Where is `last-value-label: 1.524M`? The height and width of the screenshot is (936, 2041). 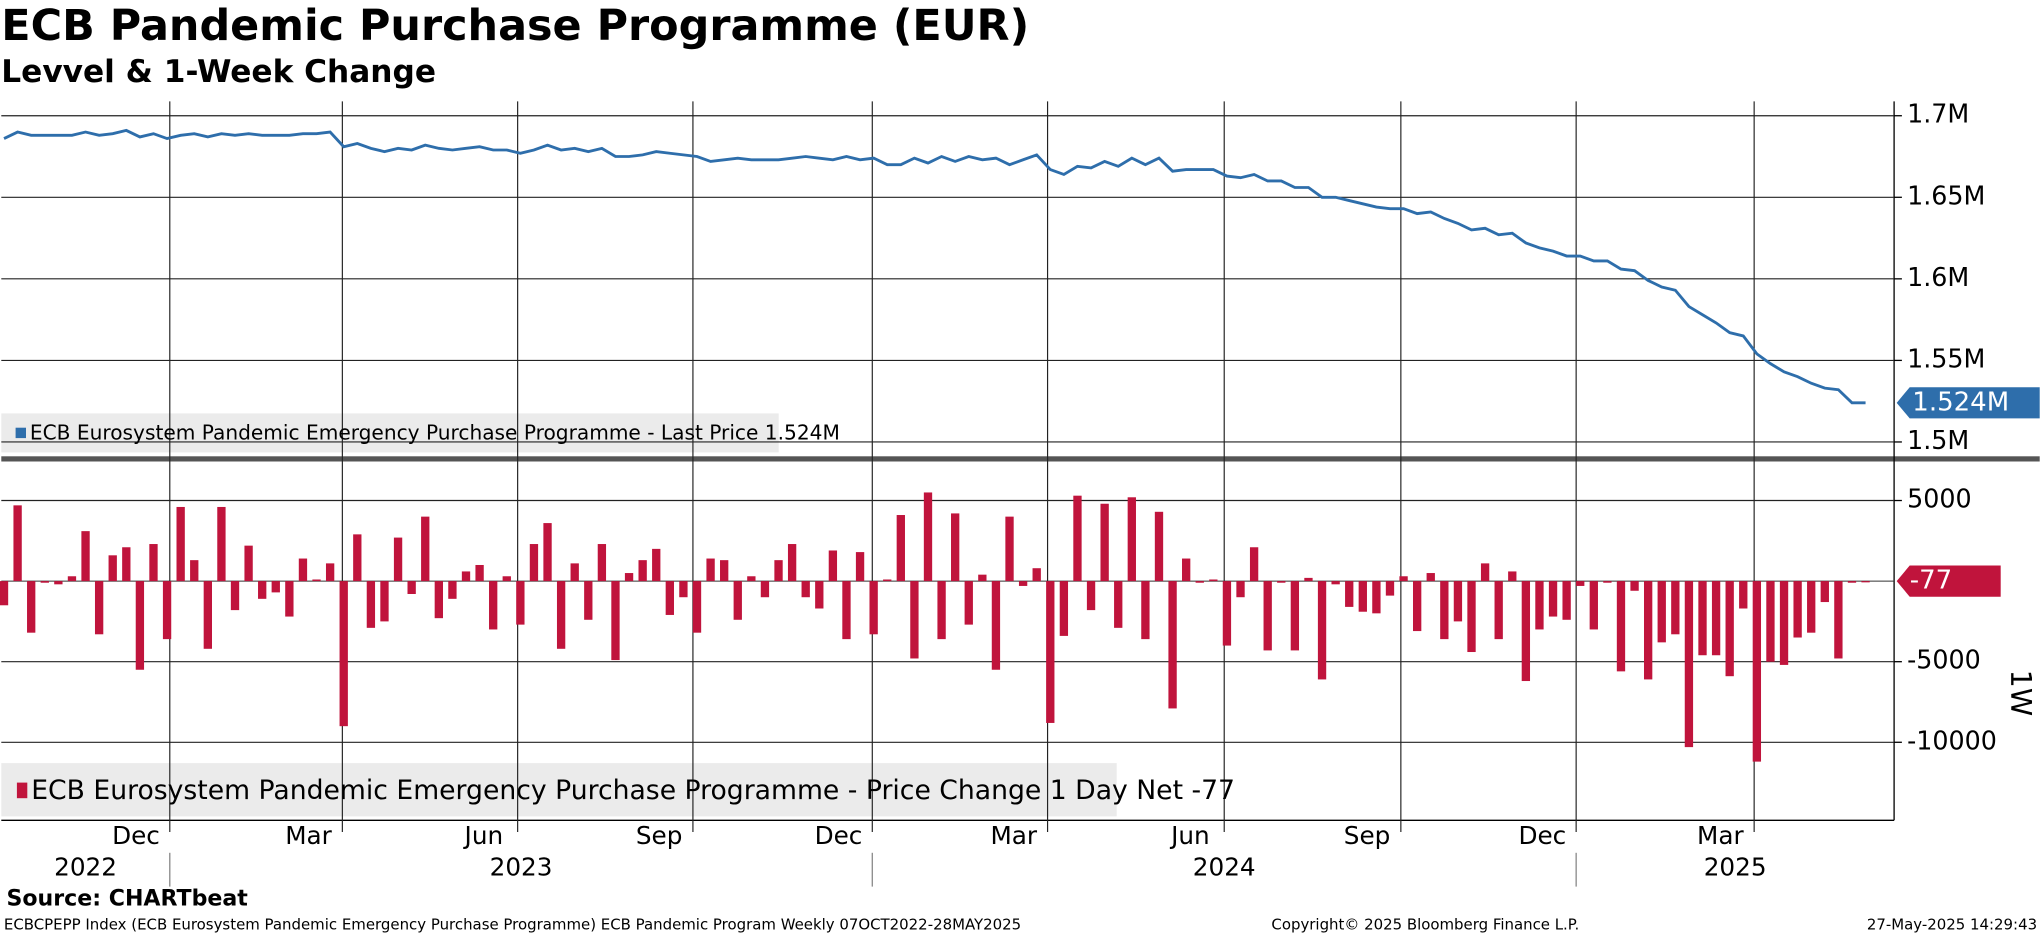
last-value-label: 1.524M is located at coordinates (1960, 402).